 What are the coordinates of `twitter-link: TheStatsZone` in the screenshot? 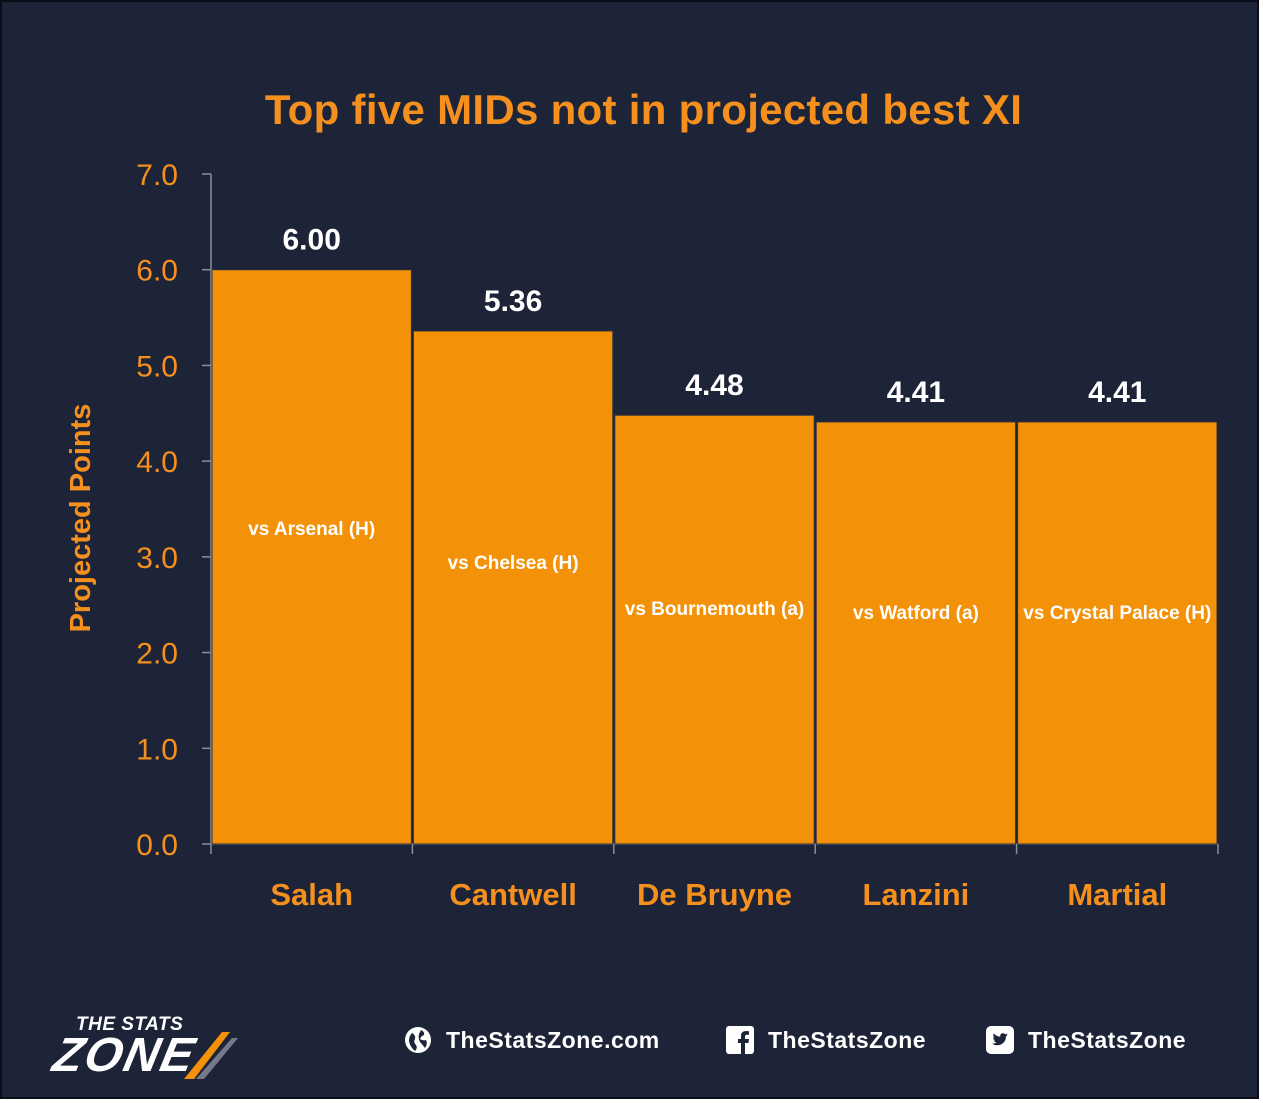 It's located at (1086, 1040).